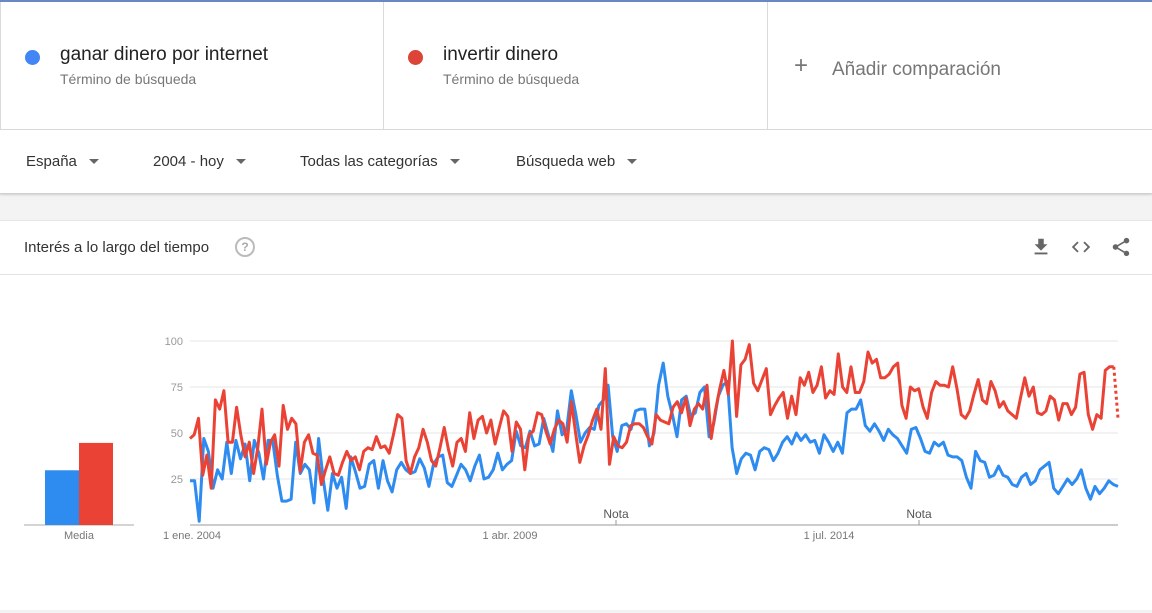 This screenshot has height=613, width=1152. I want to click on y-tick-label: 50, so click(177, 434).